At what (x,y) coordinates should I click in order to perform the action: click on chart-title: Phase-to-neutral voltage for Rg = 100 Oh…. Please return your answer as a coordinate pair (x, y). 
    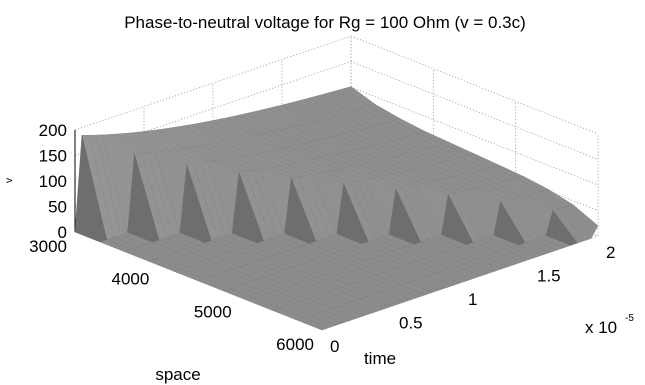
    Looking at the image, I should click on (325, 22).